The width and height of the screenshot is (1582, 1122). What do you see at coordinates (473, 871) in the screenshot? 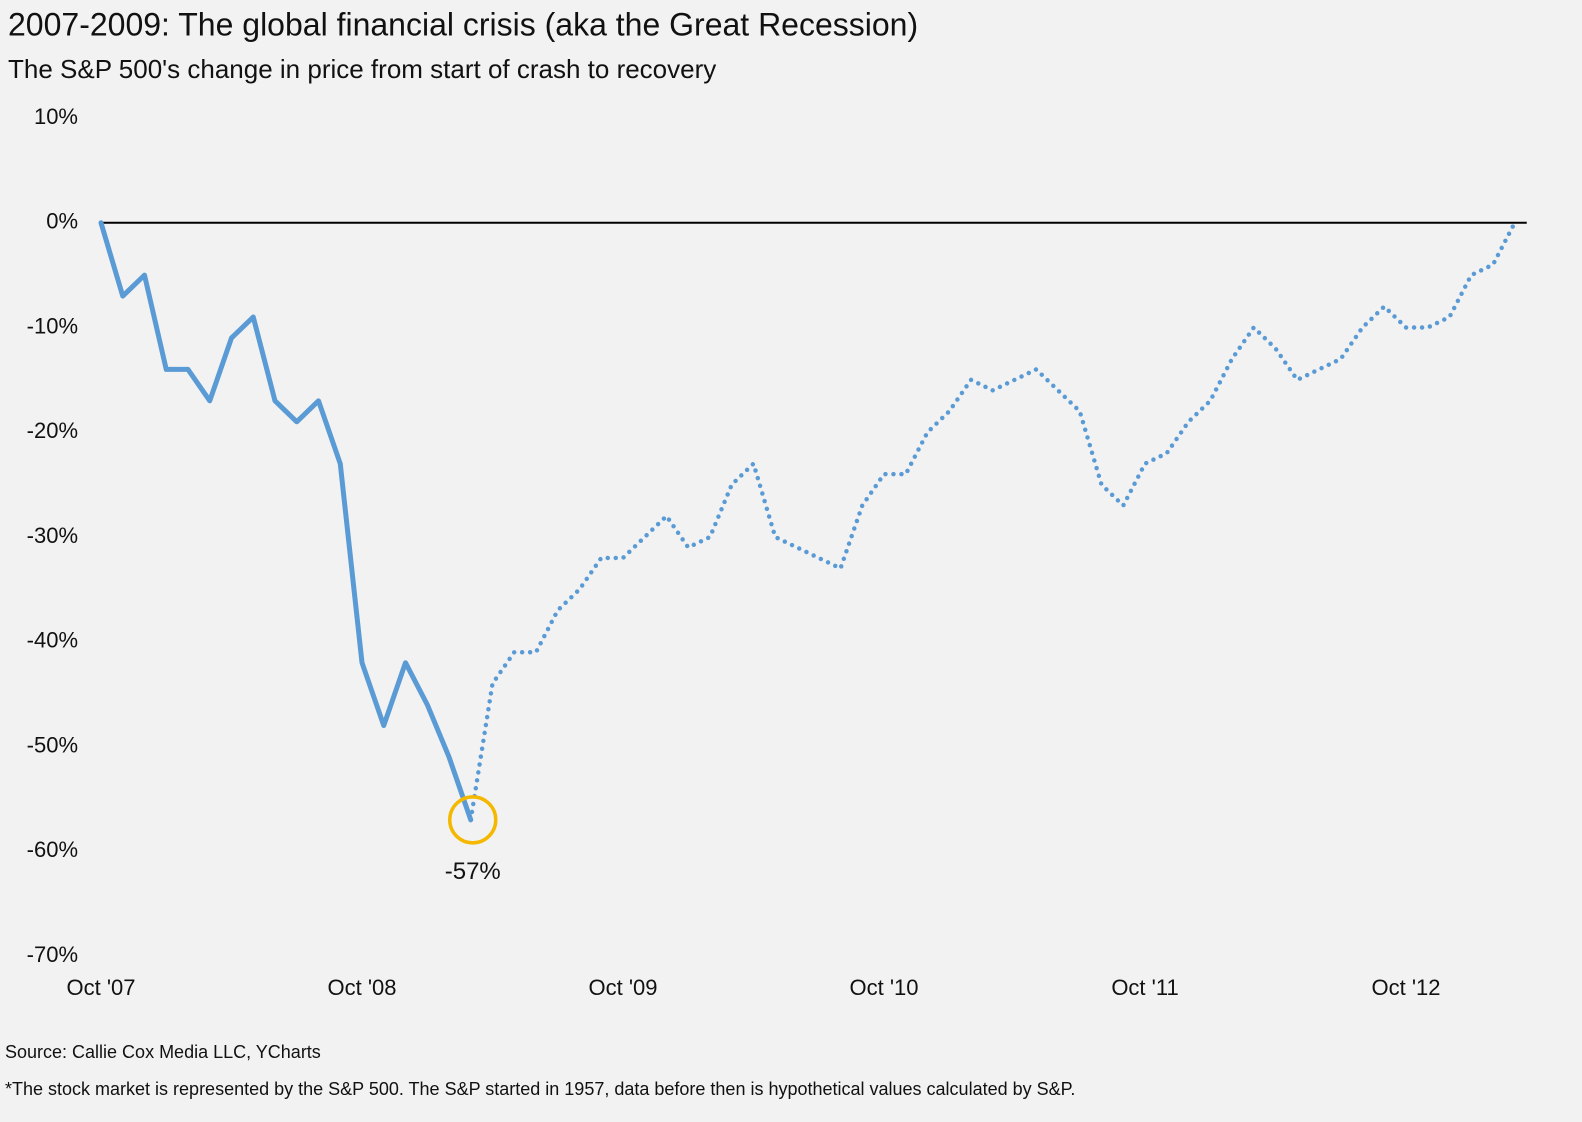
I see `annotation-label: -57%` at bounding box center [473, 871].